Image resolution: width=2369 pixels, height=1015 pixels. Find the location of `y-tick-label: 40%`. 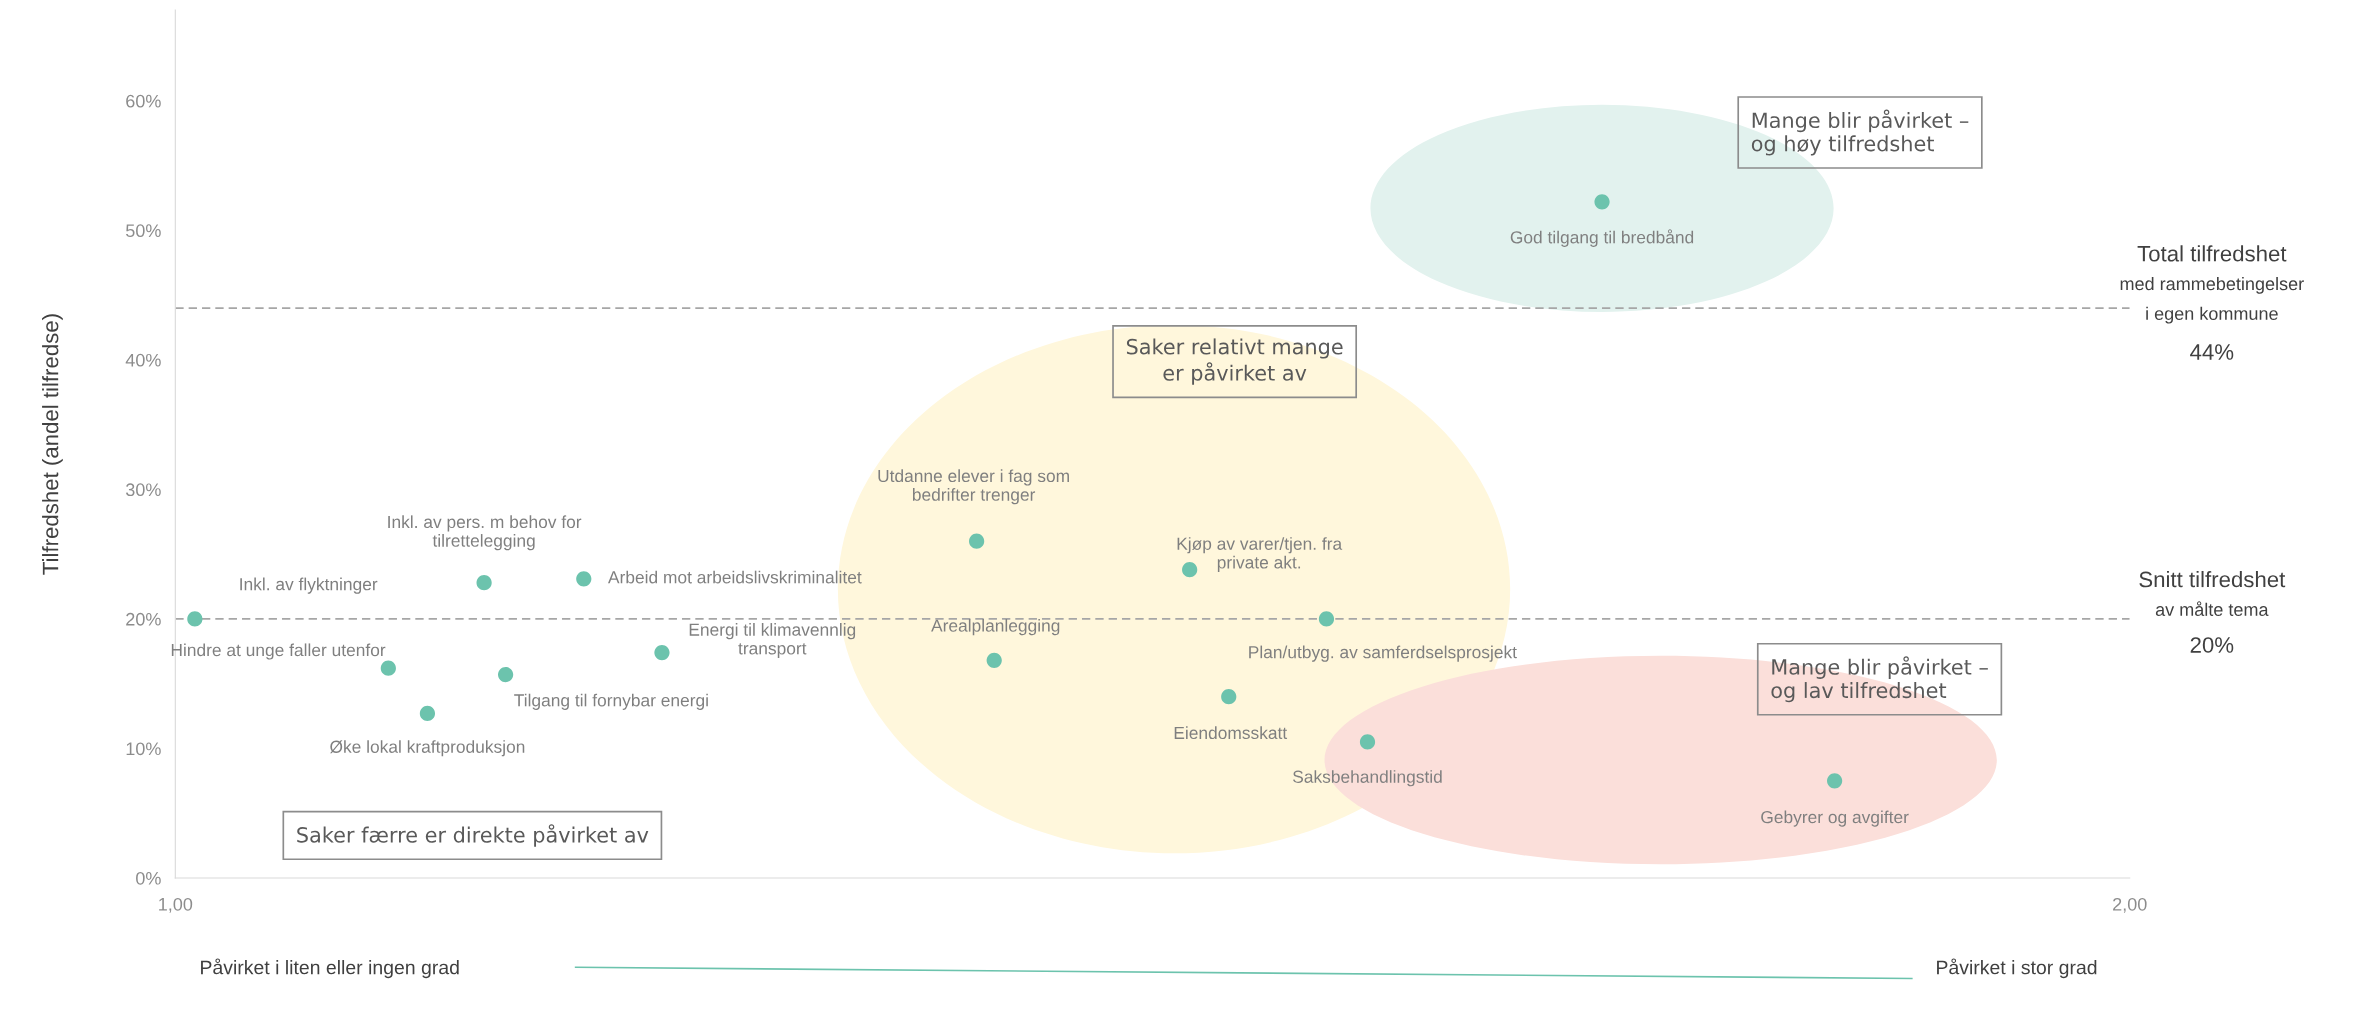

y-tick-label: 40% is located at coordinates (143, 360).